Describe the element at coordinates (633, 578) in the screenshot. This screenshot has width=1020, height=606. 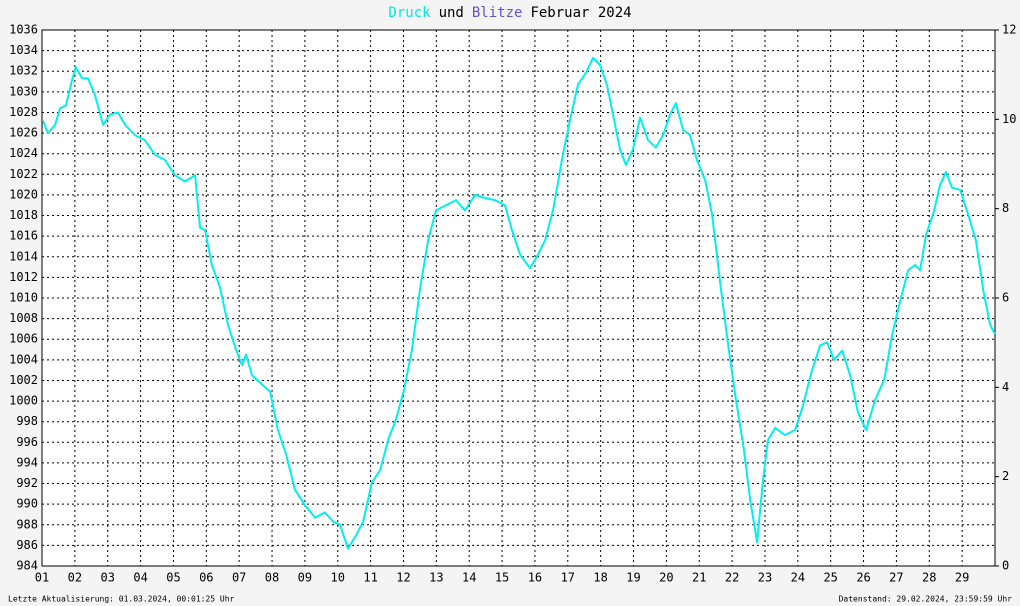
I see `x-tick-label: 19` at that location.